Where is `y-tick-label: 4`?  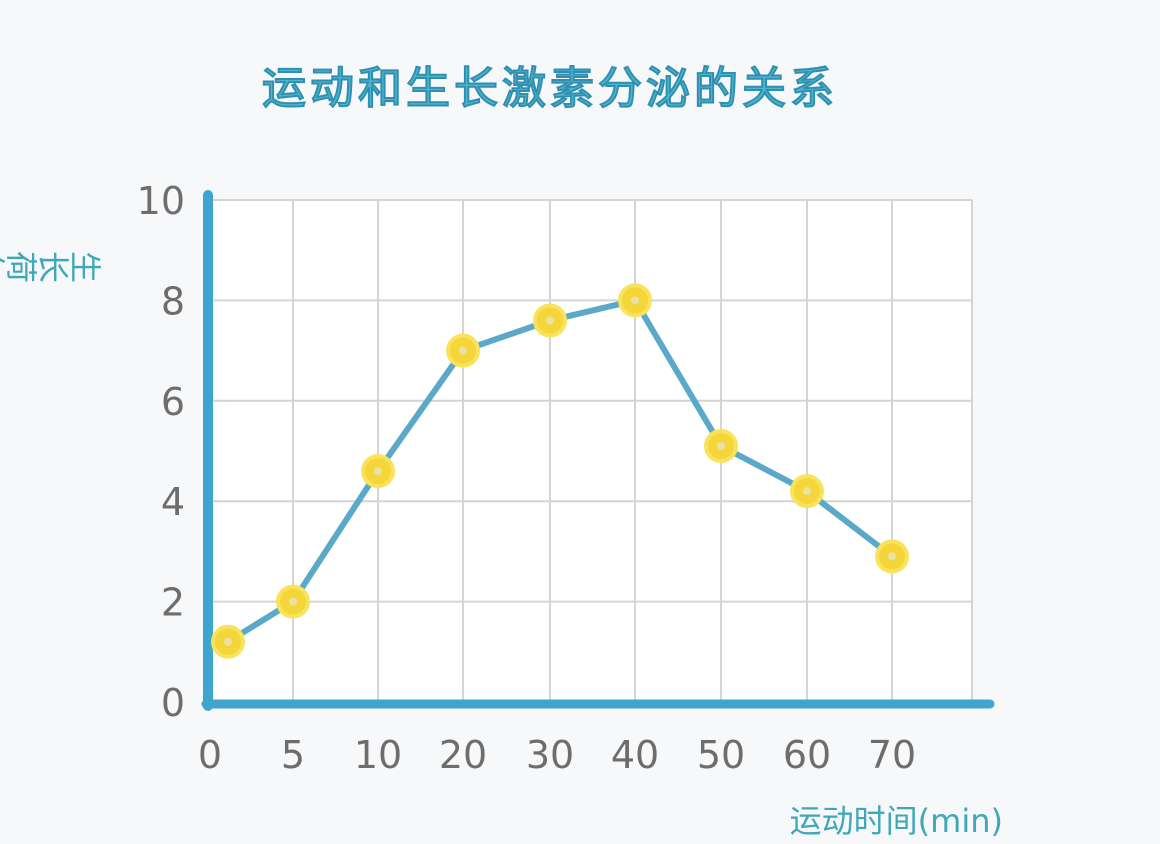 y-tick-label: 4 is located at coordinates (173, 502).